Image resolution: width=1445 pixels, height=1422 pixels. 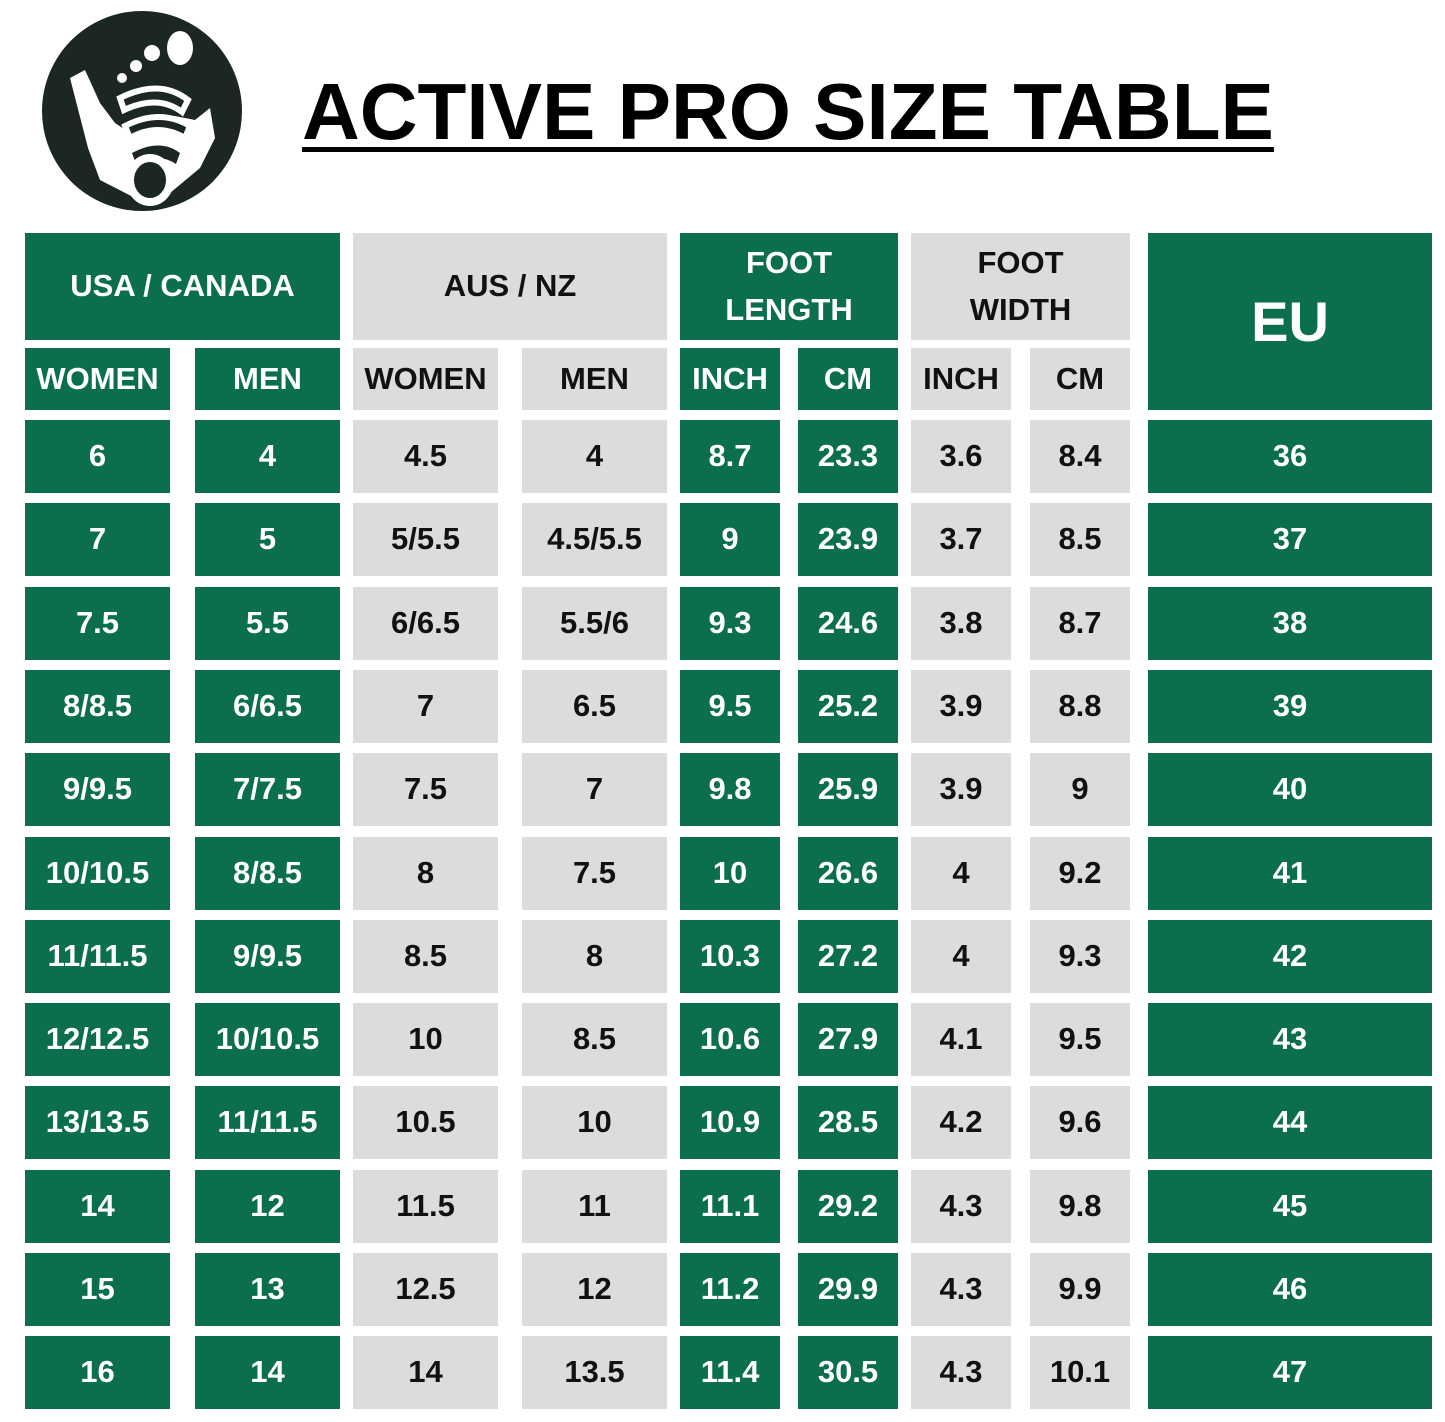 What do you see at coordinates (425, 1372) in the screenshot?
I see `cell-aus-women: 14` at bounding box center [425, 1372].